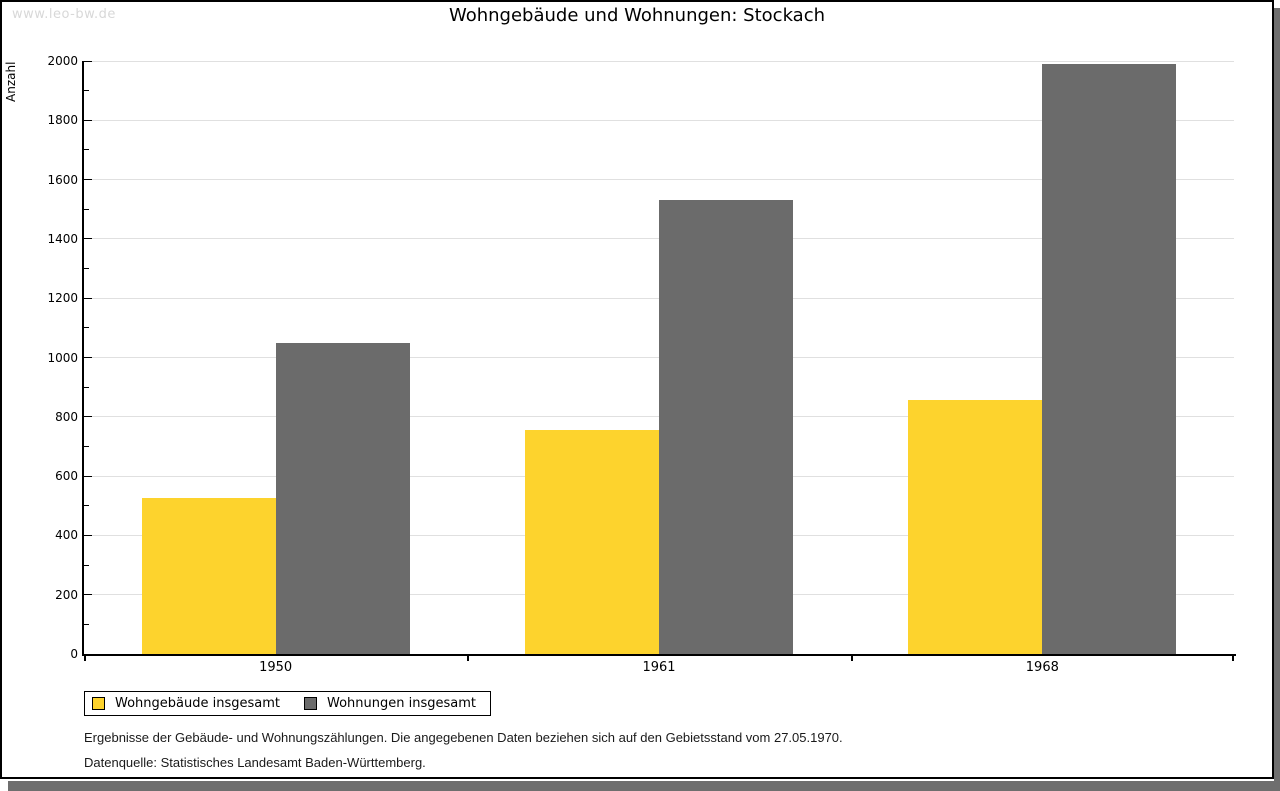 This screenshot has height=791, width=1280. I want to click on bar-wohngebäude-1950, so click(208, 575).